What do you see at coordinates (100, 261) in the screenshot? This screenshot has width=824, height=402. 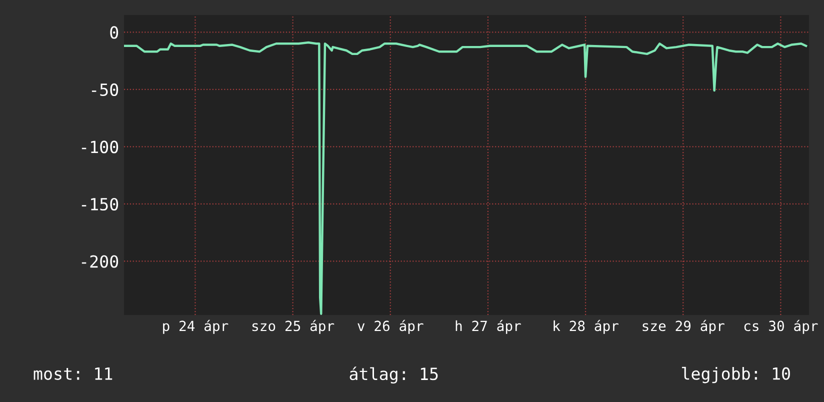 I see `y-tick-label: -200` at bounding box center [100, 261].